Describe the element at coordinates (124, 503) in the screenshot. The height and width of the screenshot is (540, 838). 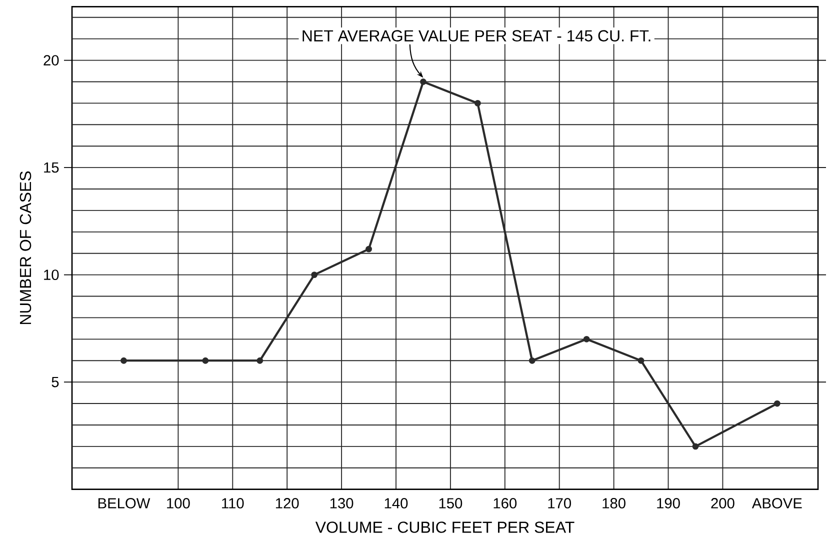
I see `x-tick-label: BELOW` at that location.